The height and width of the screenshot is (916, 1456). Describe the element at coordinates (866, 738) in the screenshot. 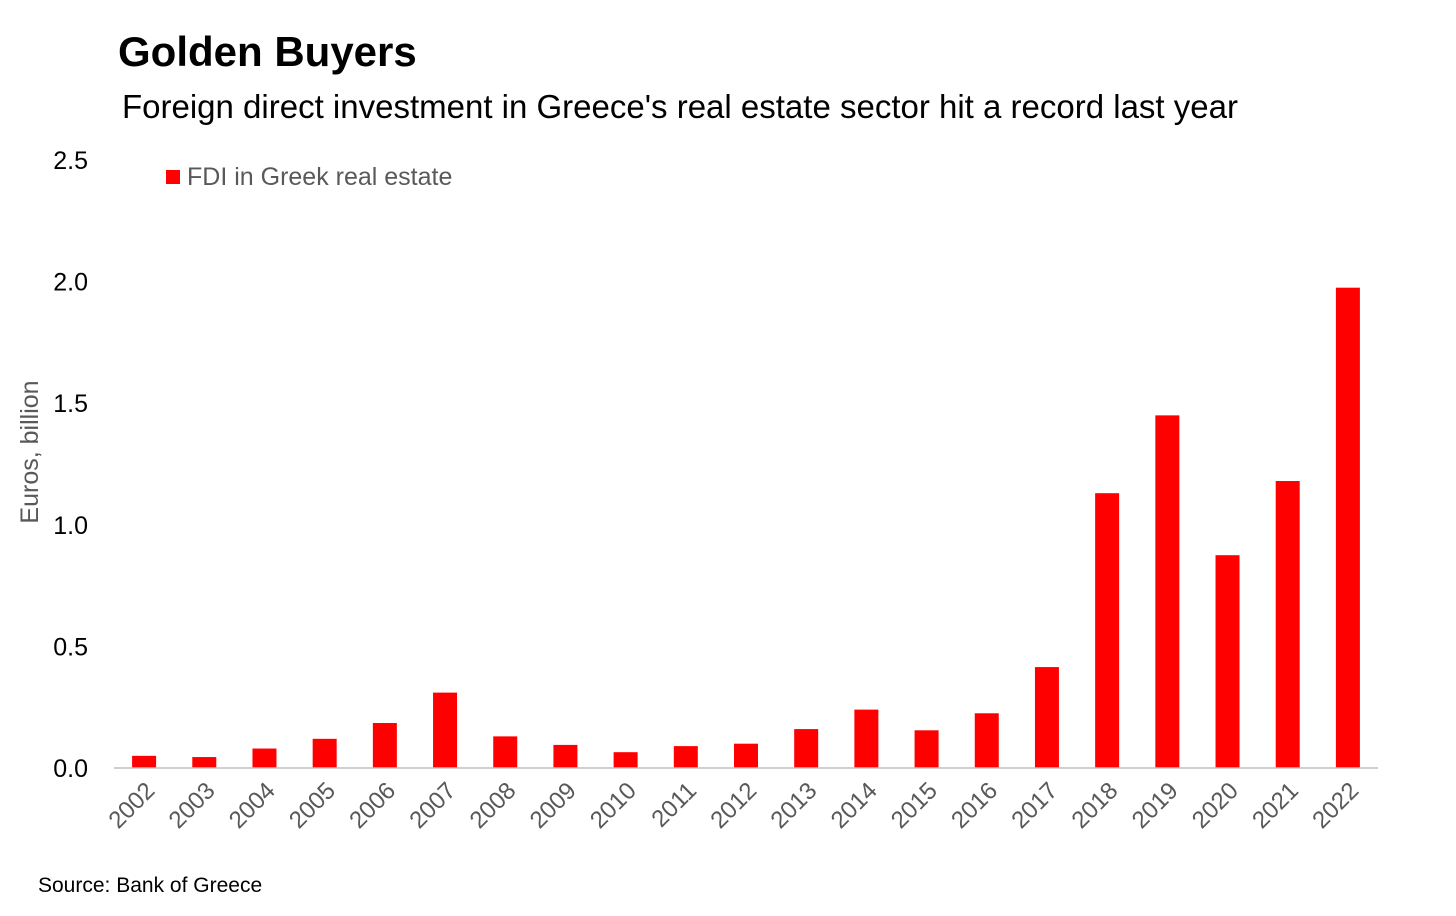

I see `bar-2014` at that location.